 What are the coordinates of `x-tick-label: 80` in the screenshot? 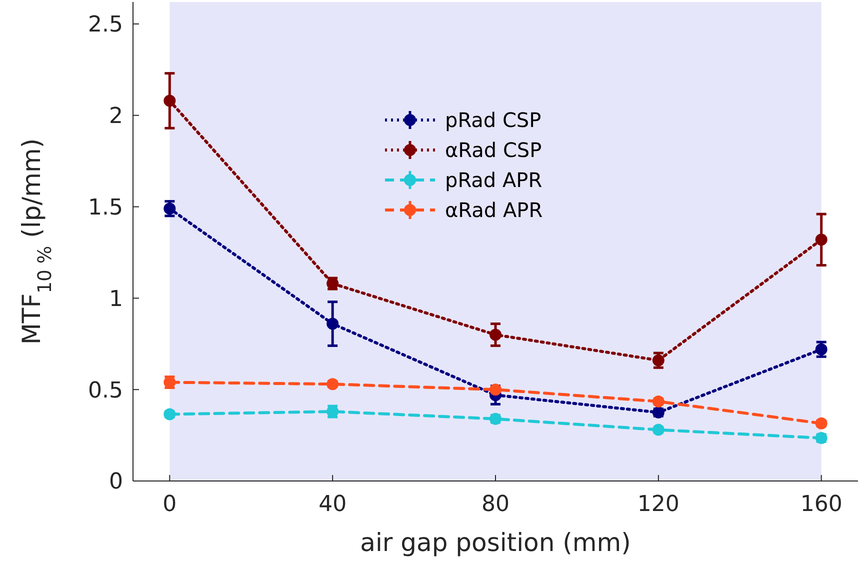 It's located at (496, 504).